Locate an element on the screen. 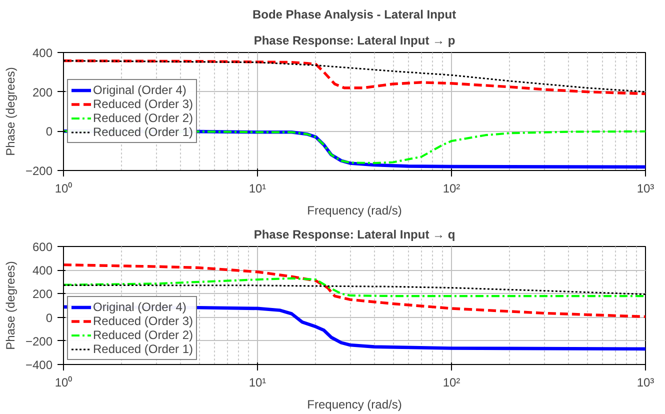 The image size is (665, 414). chart-title: Phase Response: Lateral Input → q is located at coordinates (355, 235).